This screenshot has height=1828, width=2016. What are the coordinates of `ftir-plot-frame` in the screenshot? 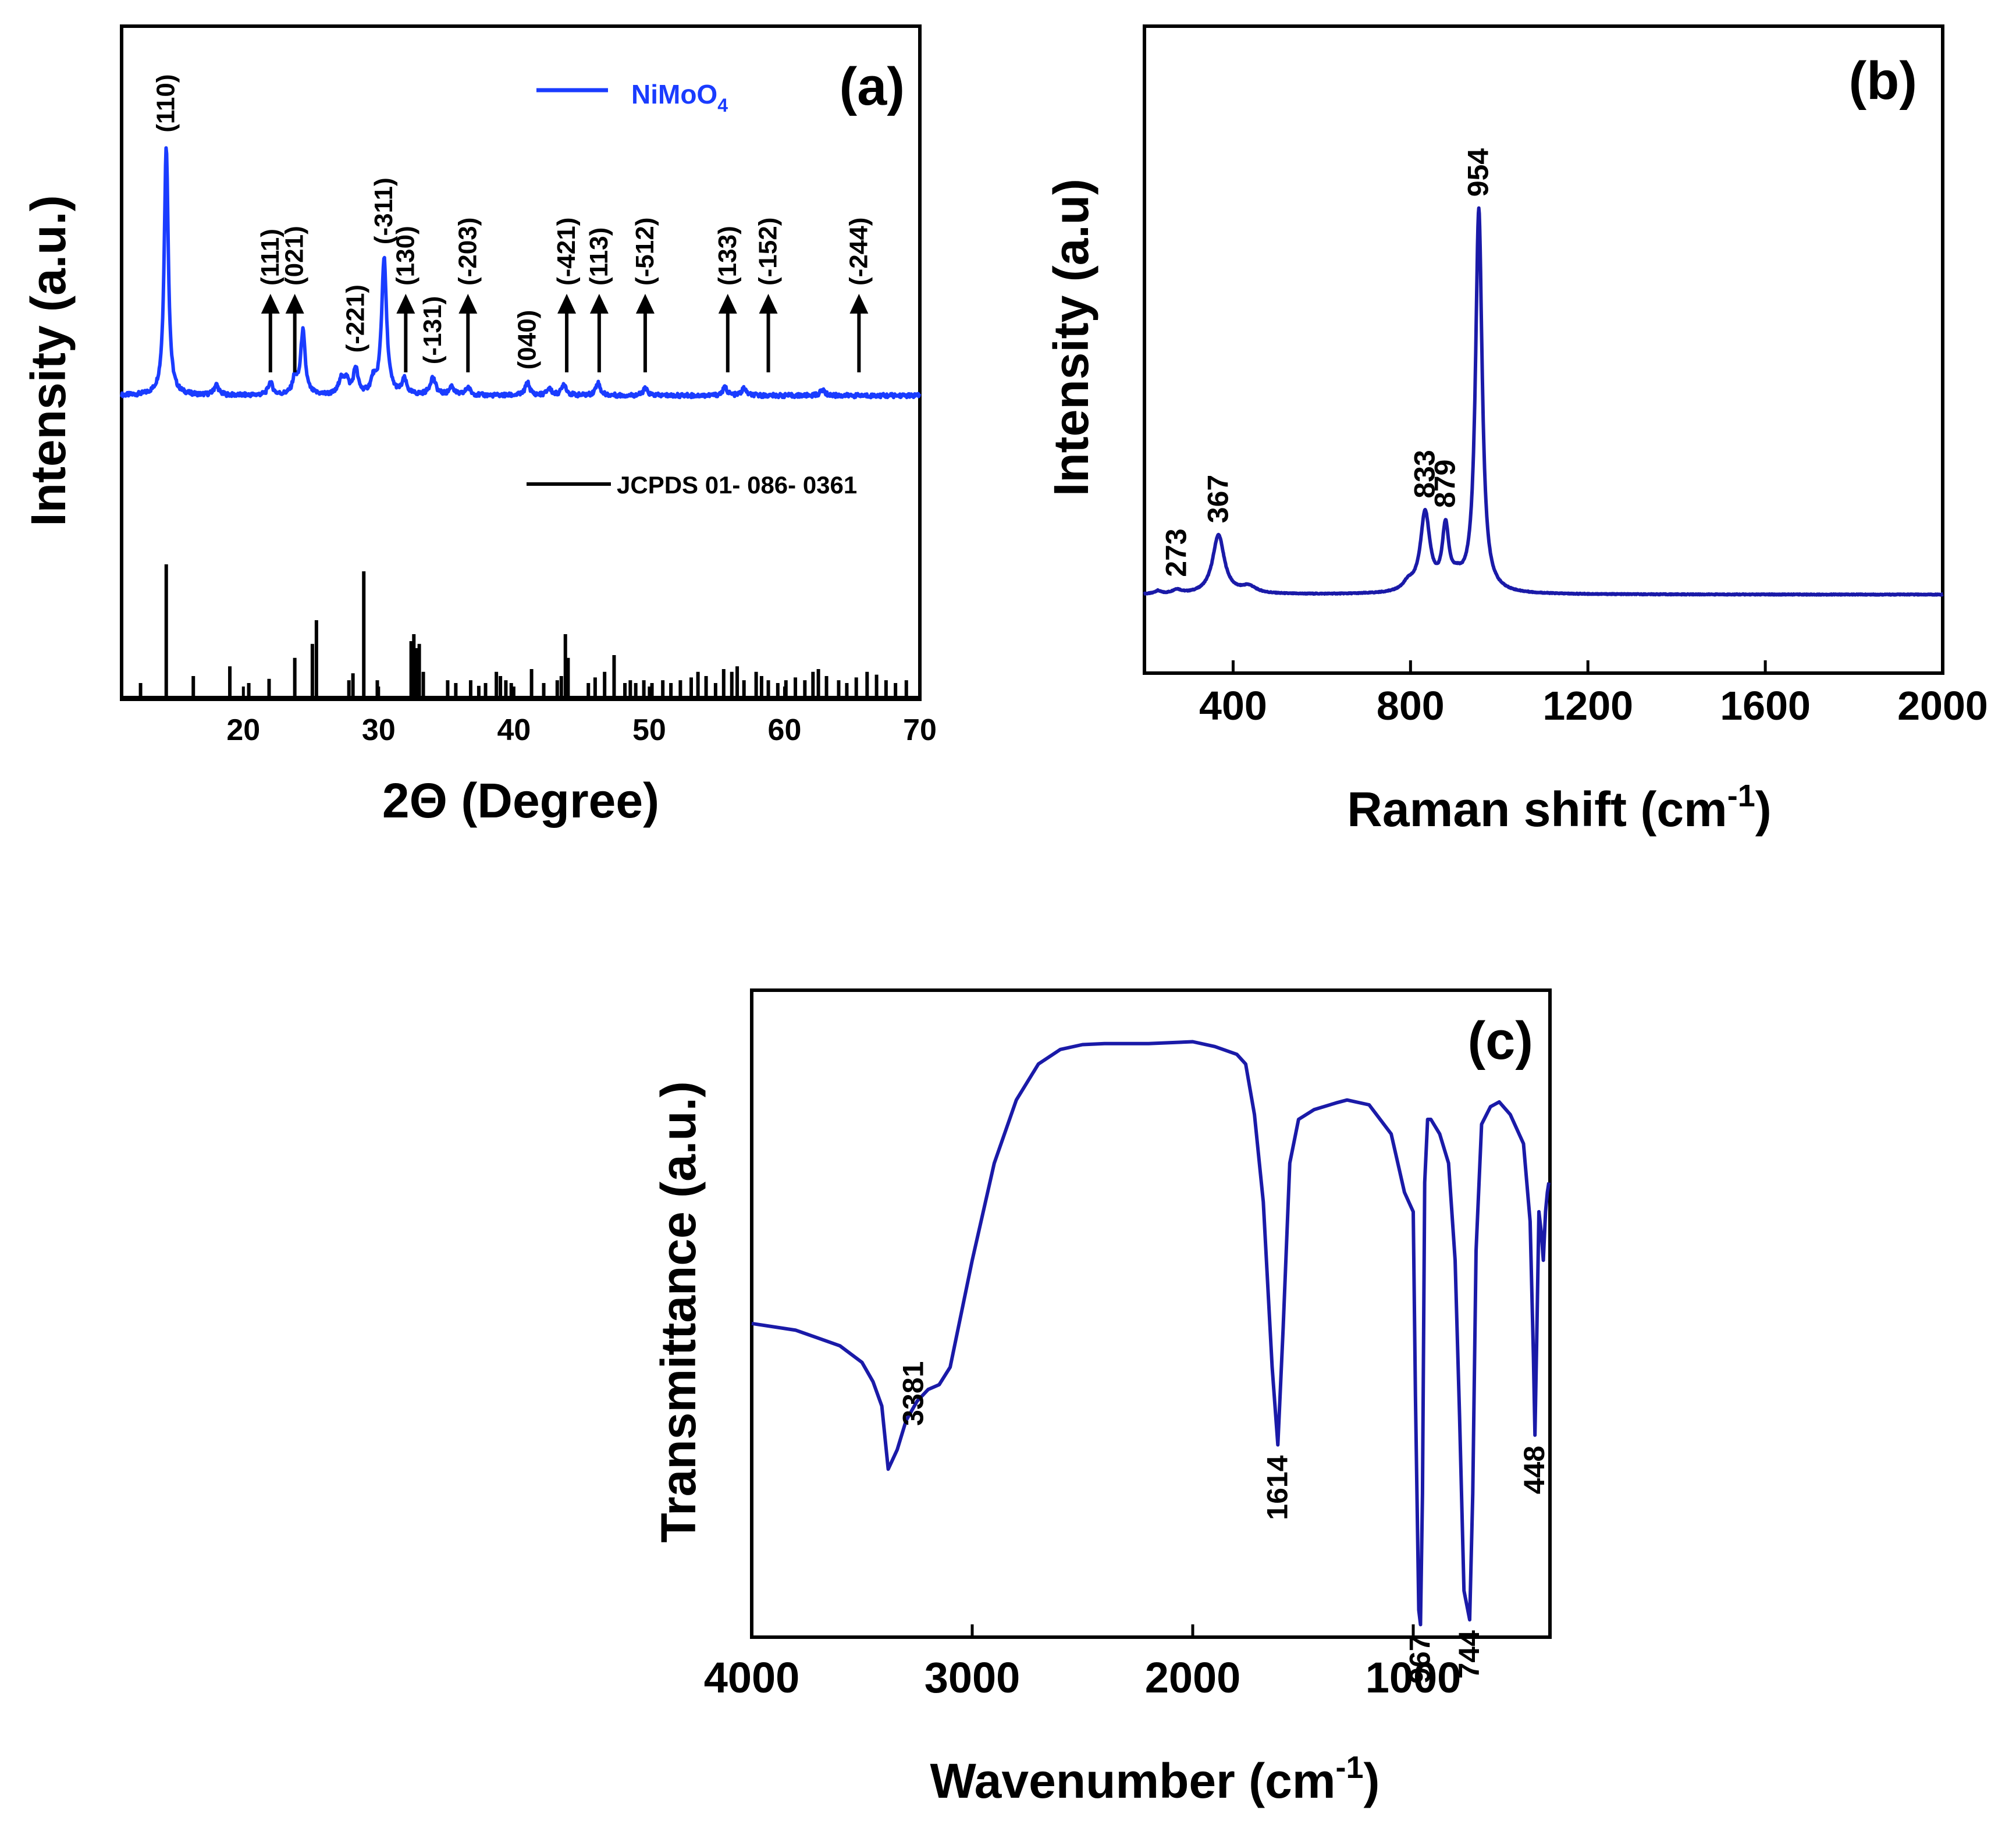 It's located at (1151, 1314).